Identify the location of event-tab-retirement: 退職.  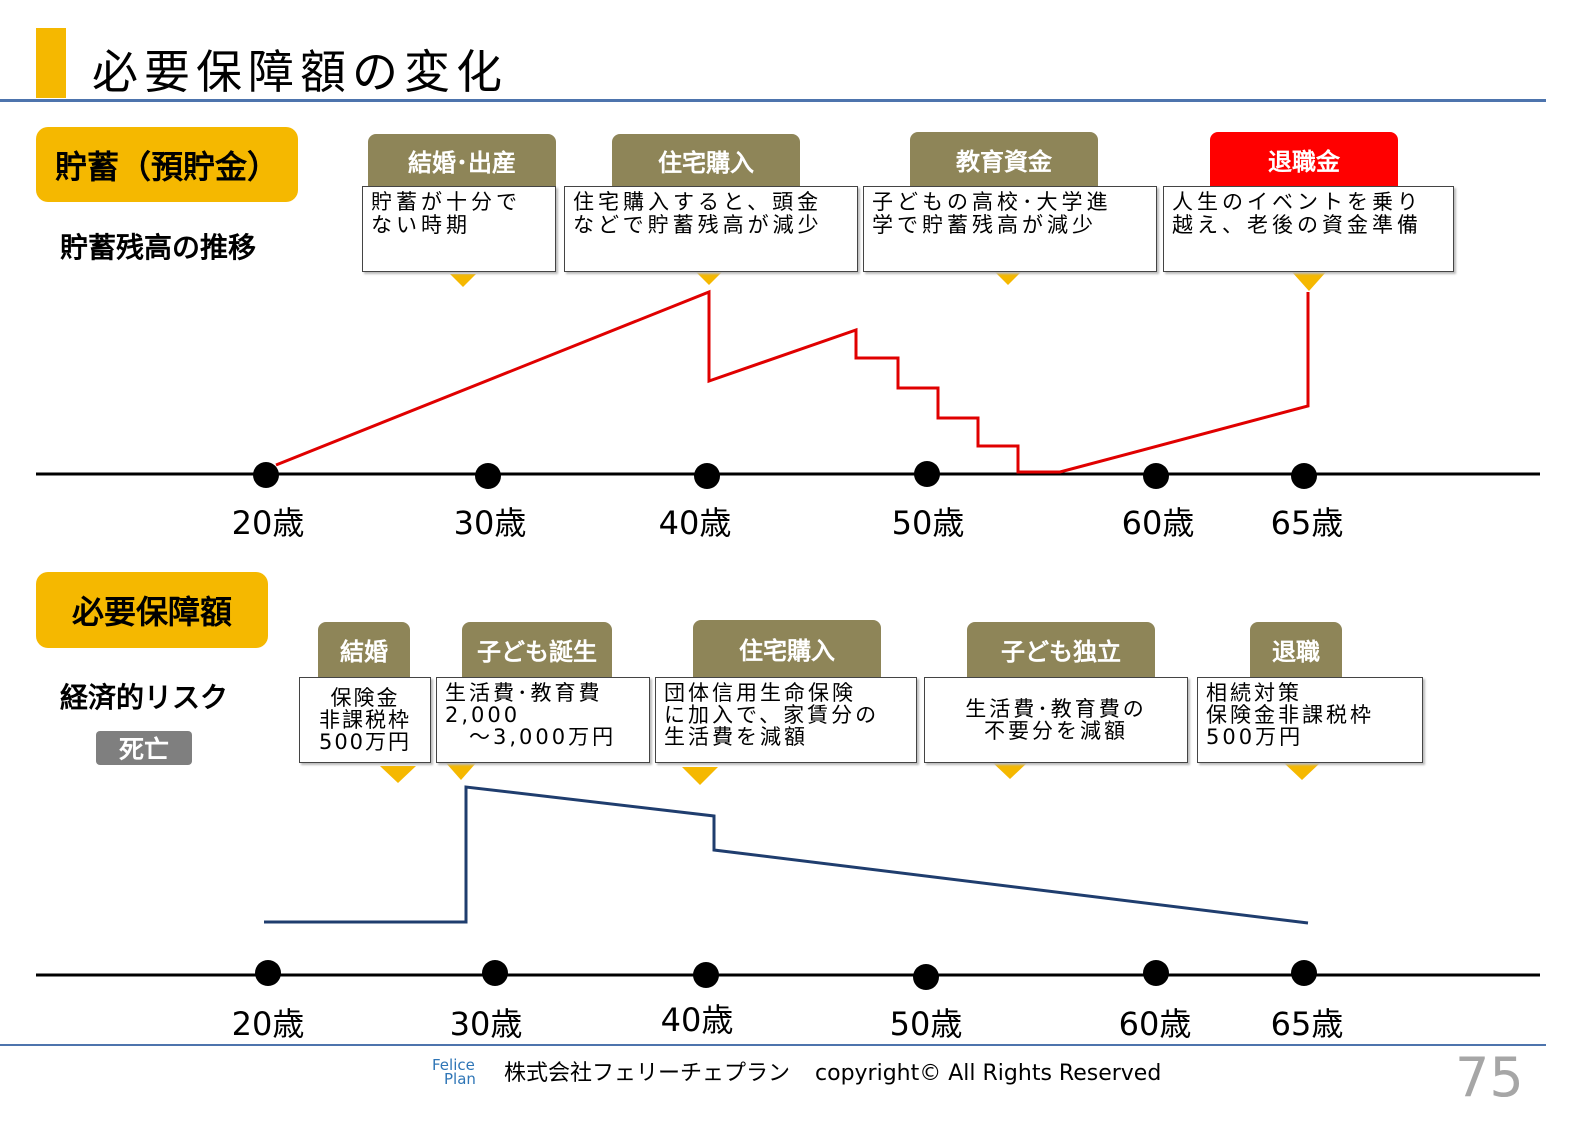
(1296, 649).